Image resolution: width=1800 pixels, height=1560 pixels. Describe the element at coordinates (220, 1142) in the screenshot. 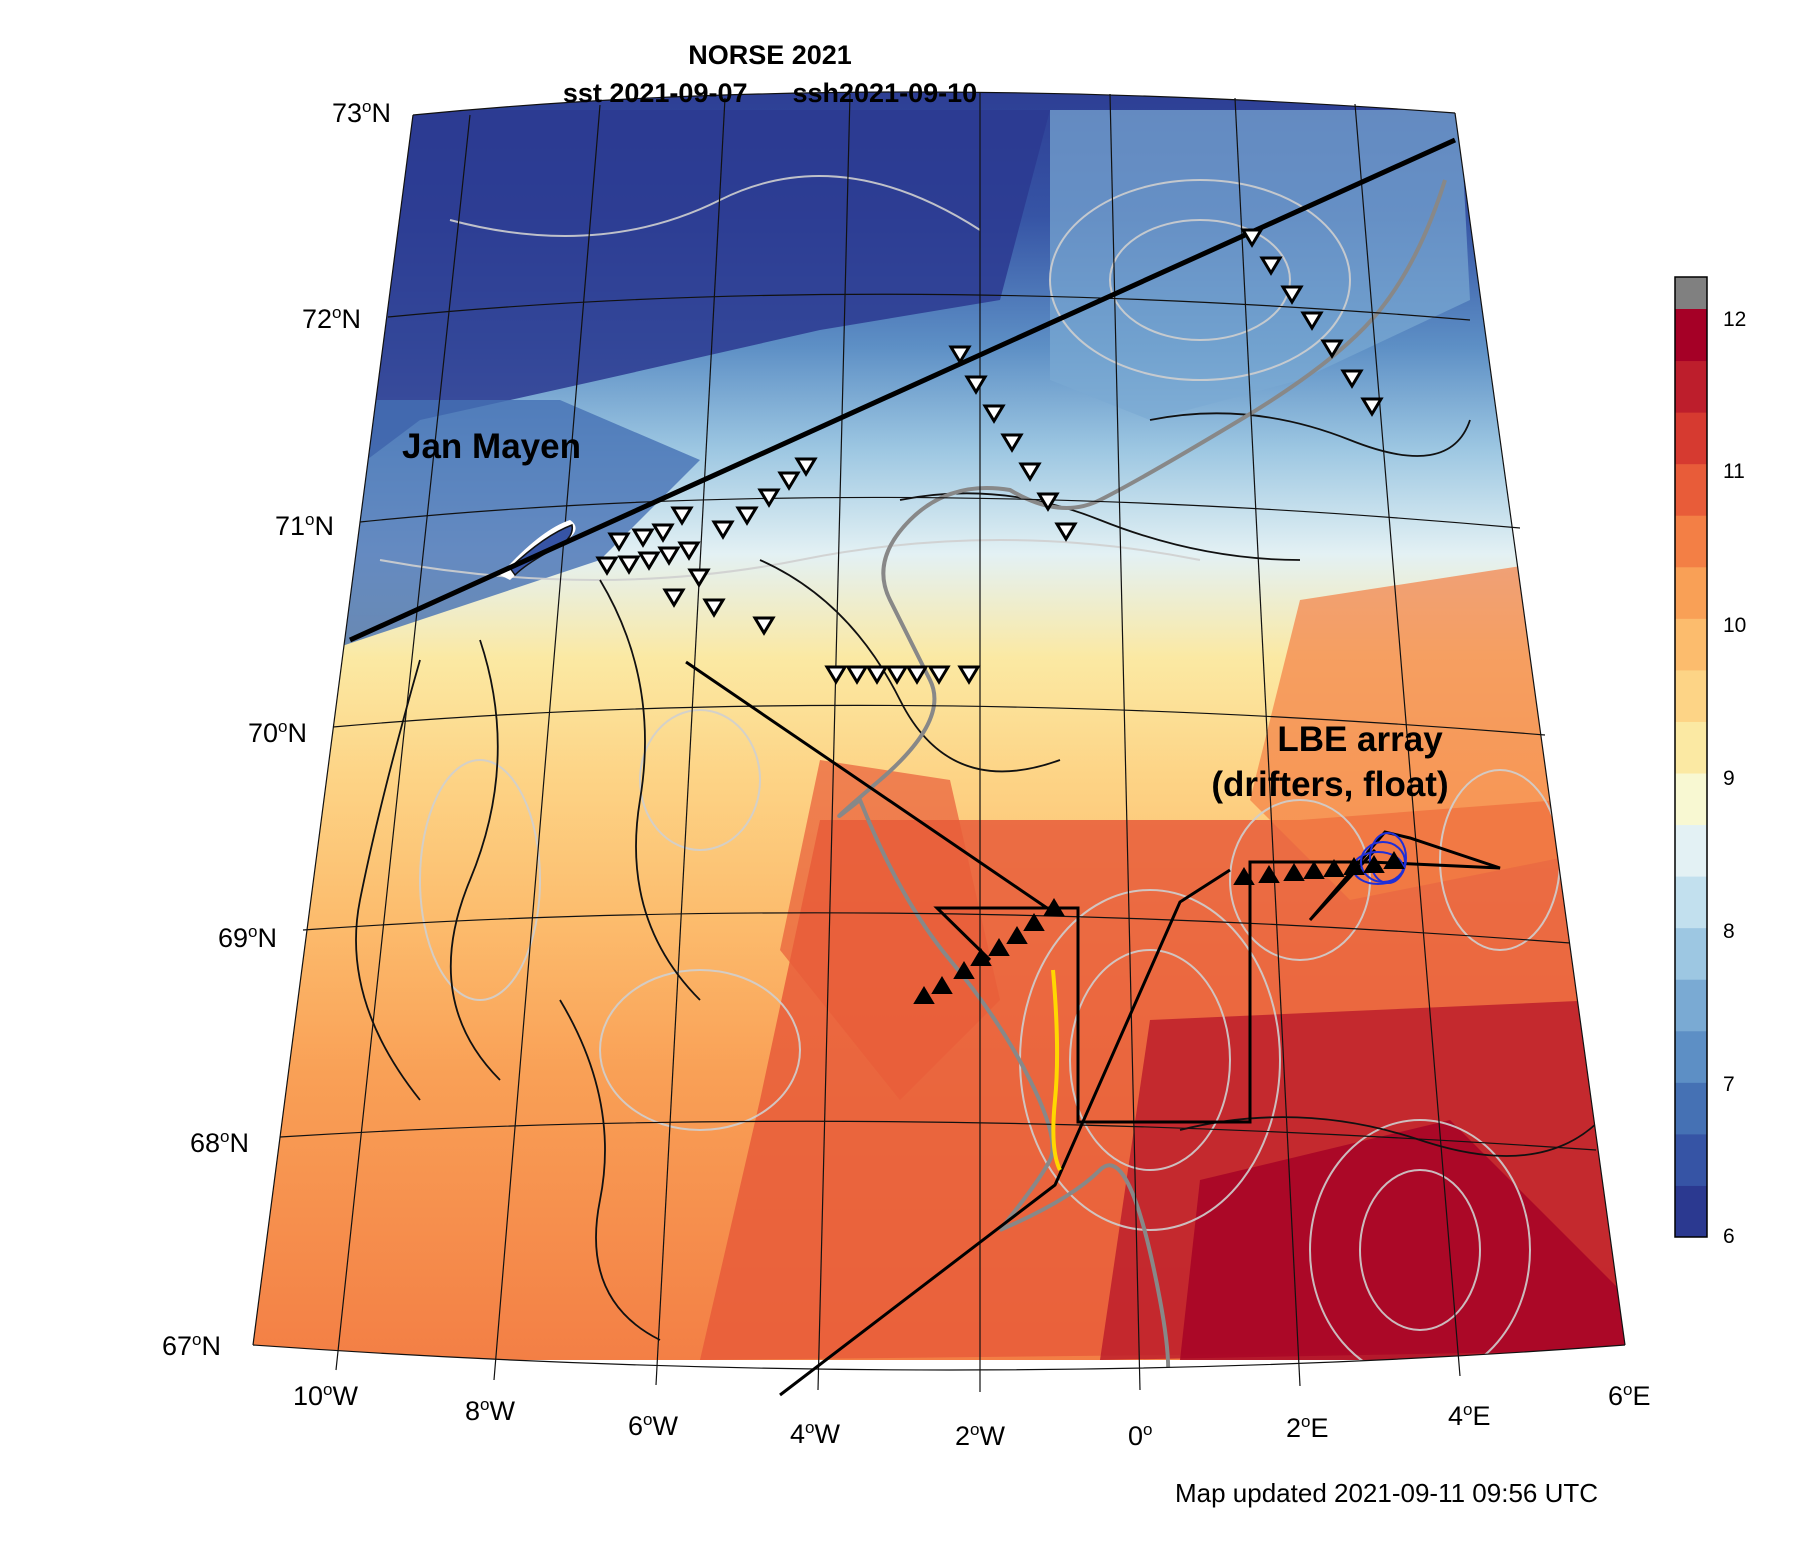

I see `lat-label-68: 68oN` at that location.